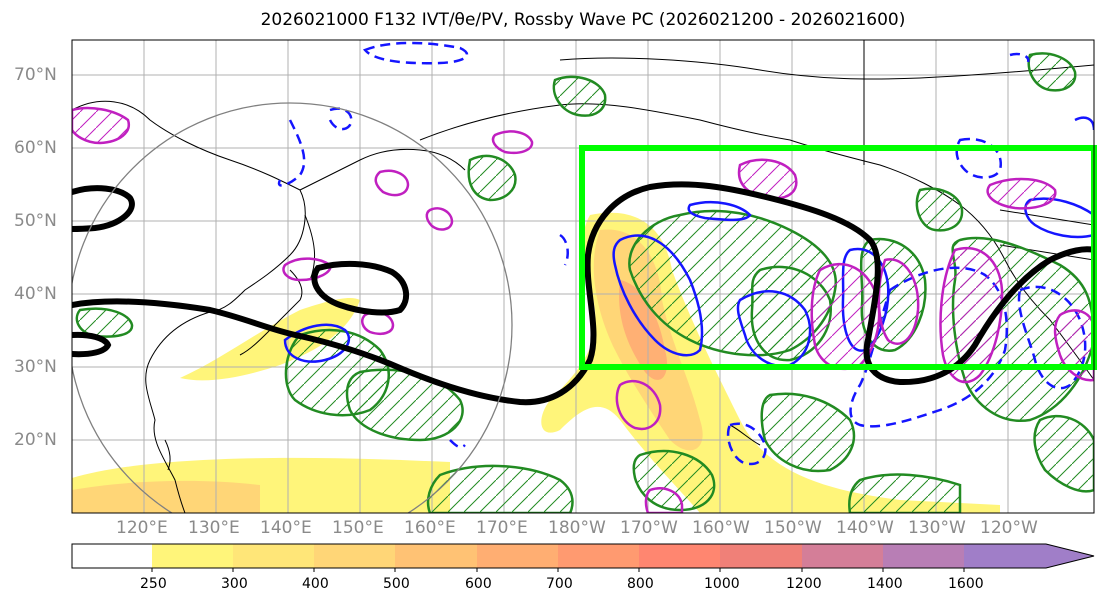  Describe the element at coordinates (396, 584) in the screenshot. I see `colorbar-label: 500` at that location.